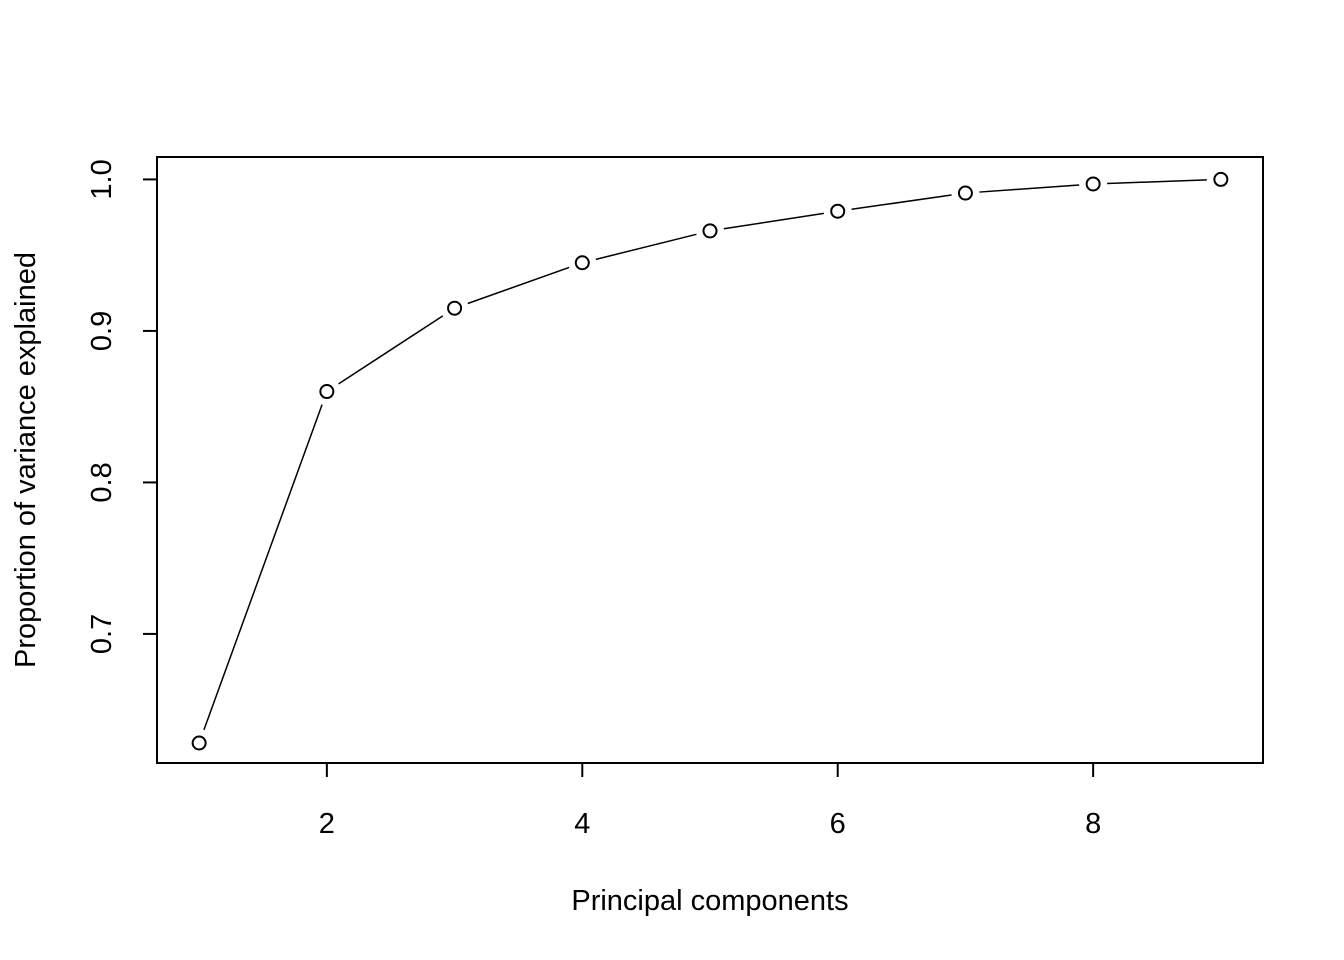  Describe the element at coordinates (1093, 824) in the screenshot. I see `x-tick-label: 8` at that location.